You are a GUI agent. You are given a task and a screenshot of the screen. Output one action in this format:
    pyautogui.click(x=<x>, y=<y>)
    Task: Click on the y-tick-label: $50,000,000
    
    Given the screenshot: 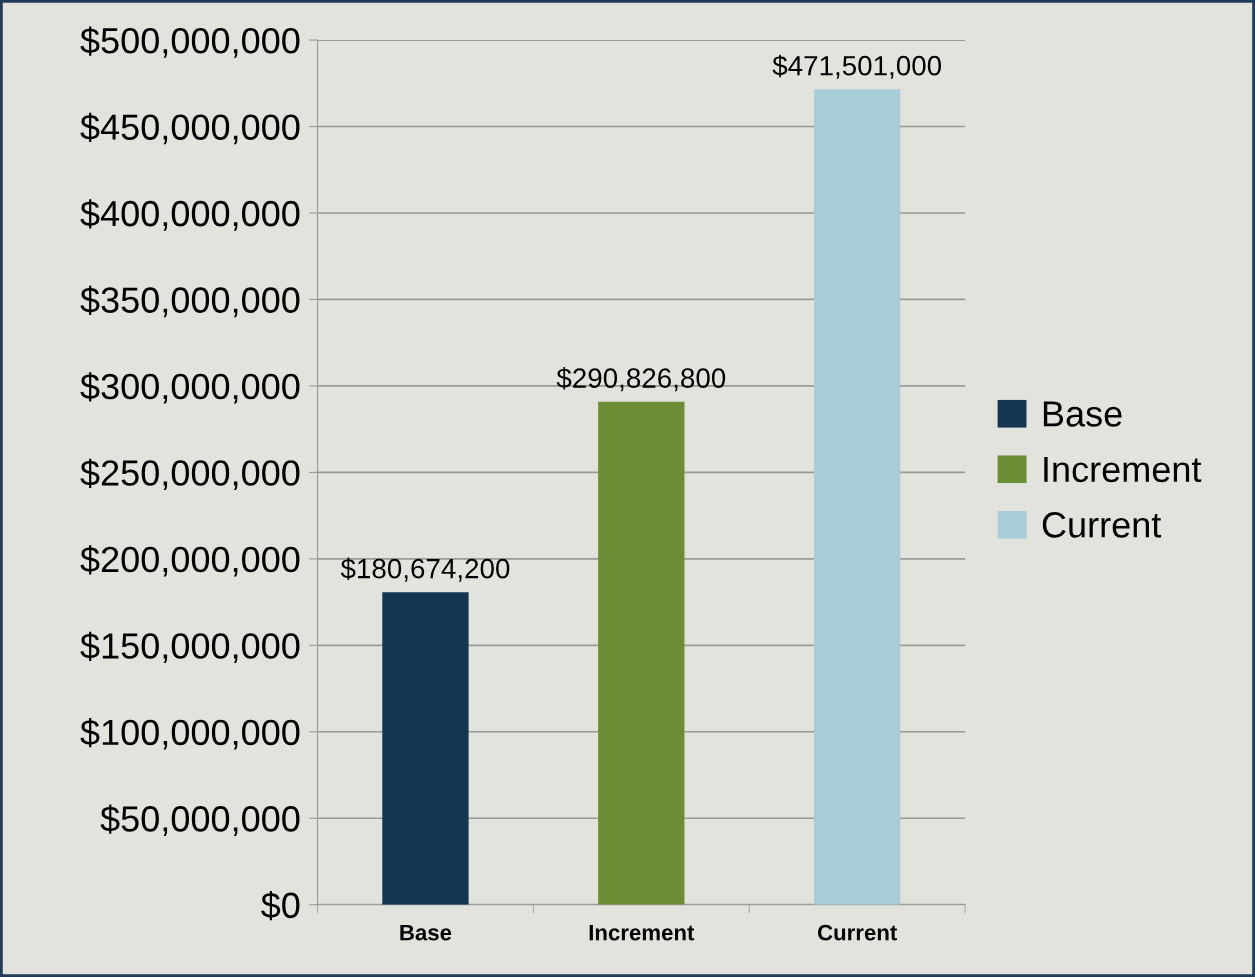 What is the action you would take?
    pyautogui.click(x=200, y=820)
    